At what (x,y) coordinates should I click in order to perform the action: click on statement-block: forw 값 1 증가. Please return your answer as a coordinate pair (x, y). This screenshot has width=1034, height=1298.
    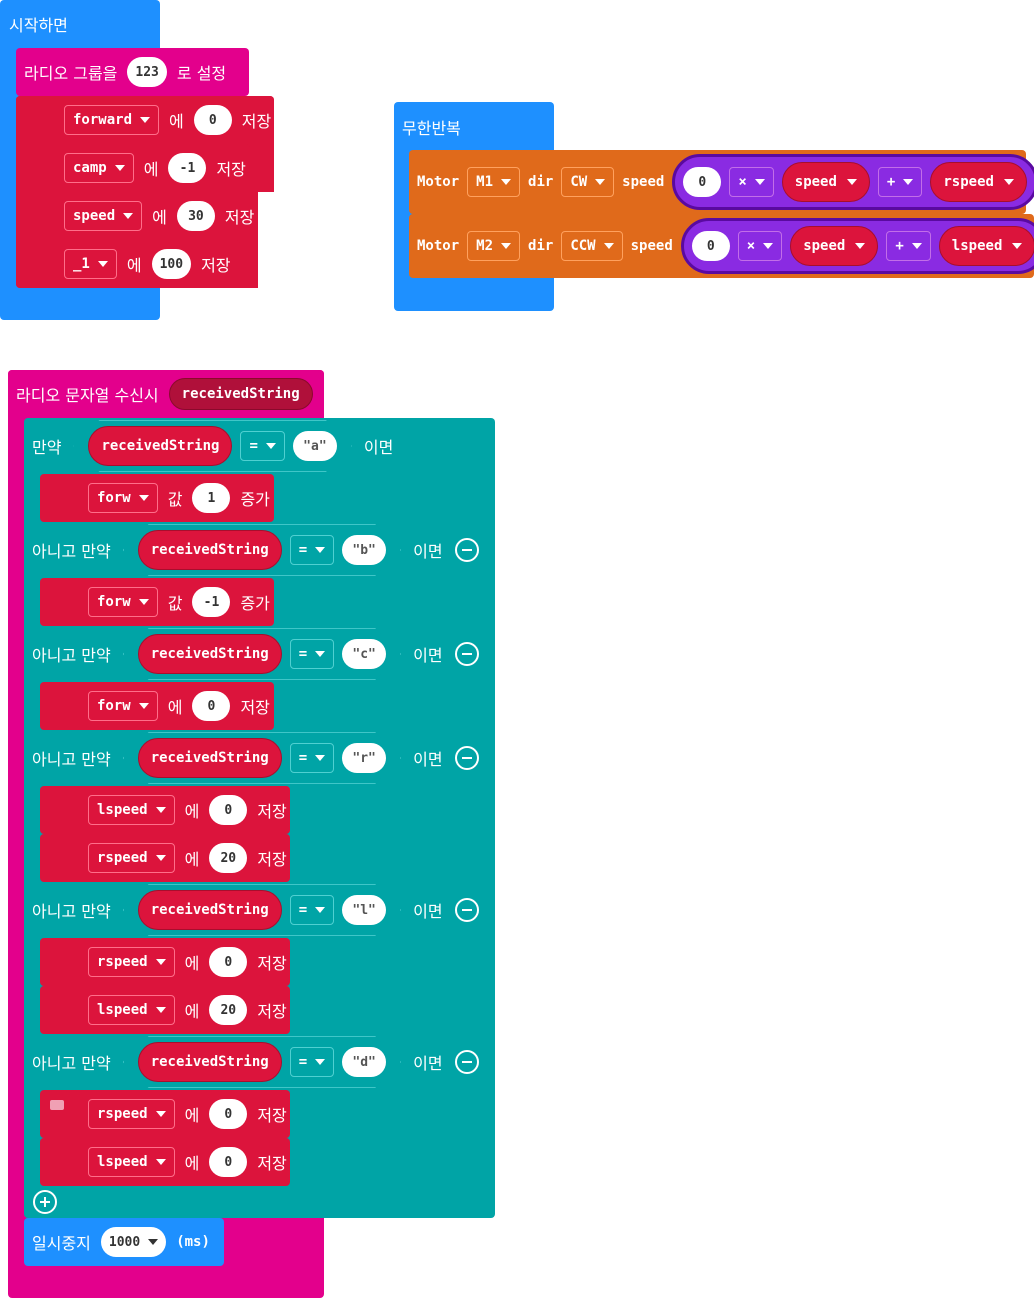
    Looking at the image, I should click on (157, 498).